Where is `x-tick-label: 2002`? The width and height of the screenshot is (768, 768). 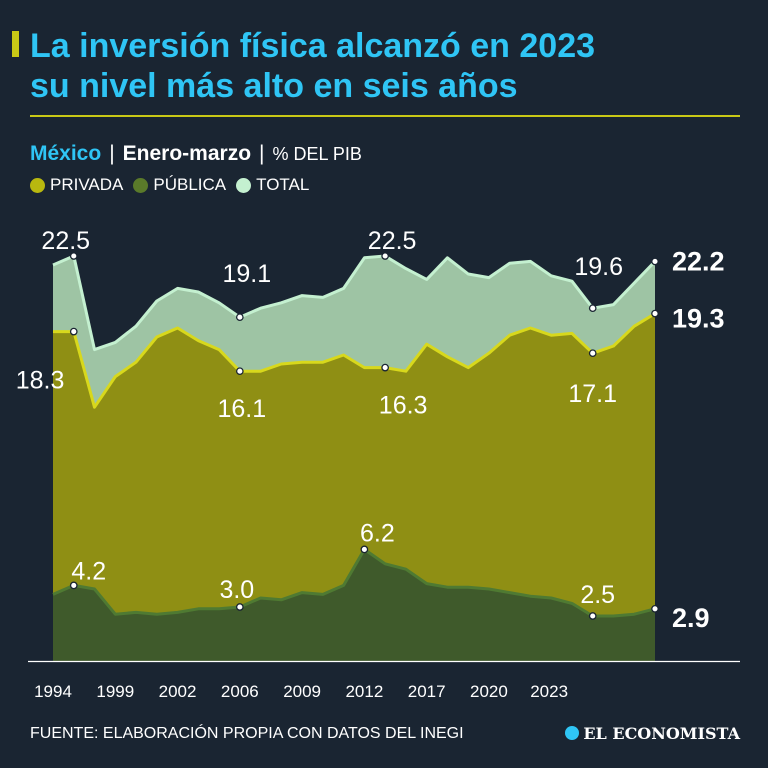
x-tick-label: 2002 is located at coordinates (178, 691).